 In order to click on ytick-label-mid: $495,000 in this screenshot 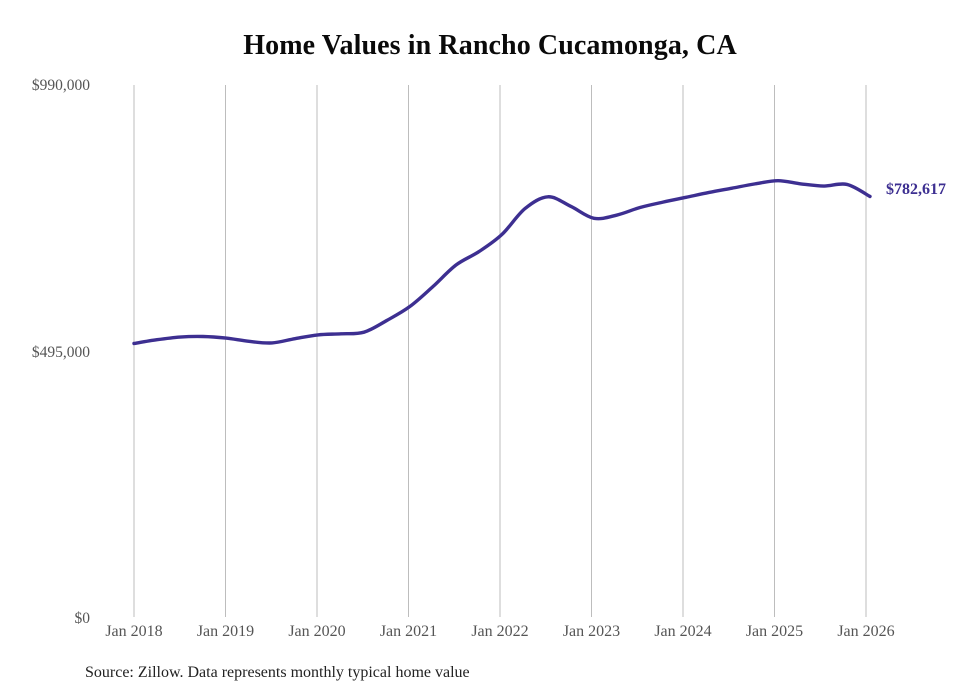, I will do `click(60, 352)`.